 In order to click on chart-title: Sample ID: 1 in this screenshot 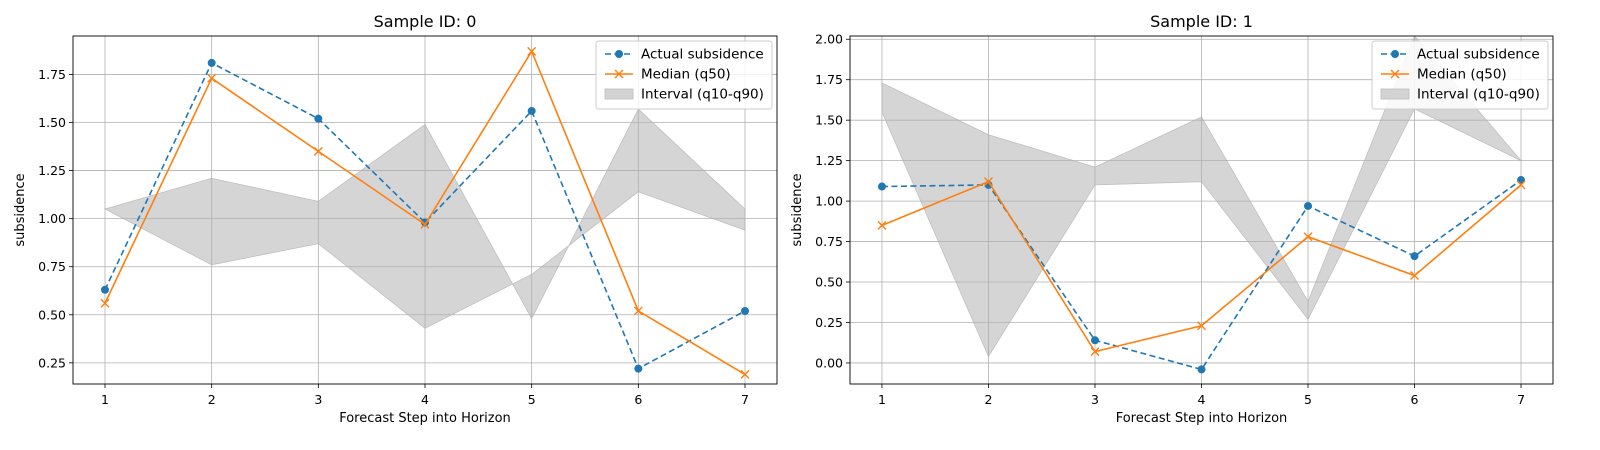, I will do `click(1201, 21)`.